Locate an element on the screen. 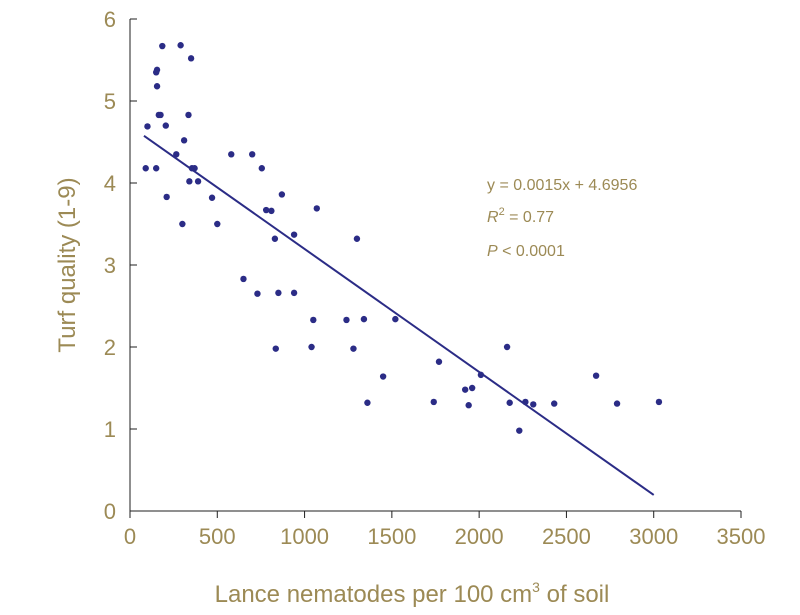 The height and width of the screenshot is (615, 800). x-tick-label: 3500 is located at coordinates (741, 536).